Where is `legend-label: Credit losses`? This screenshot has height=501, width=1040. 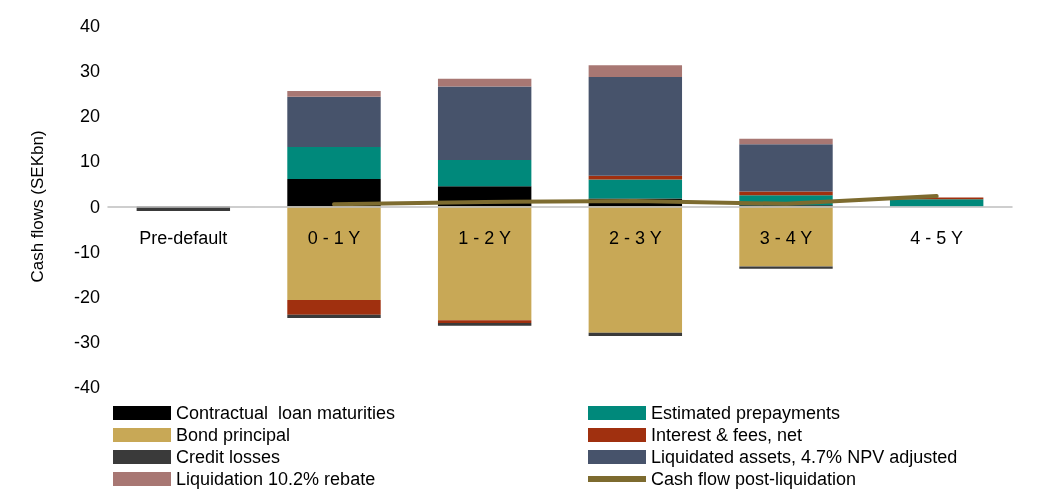
legend-label: Credit losses is located at coordinates (228, 457).